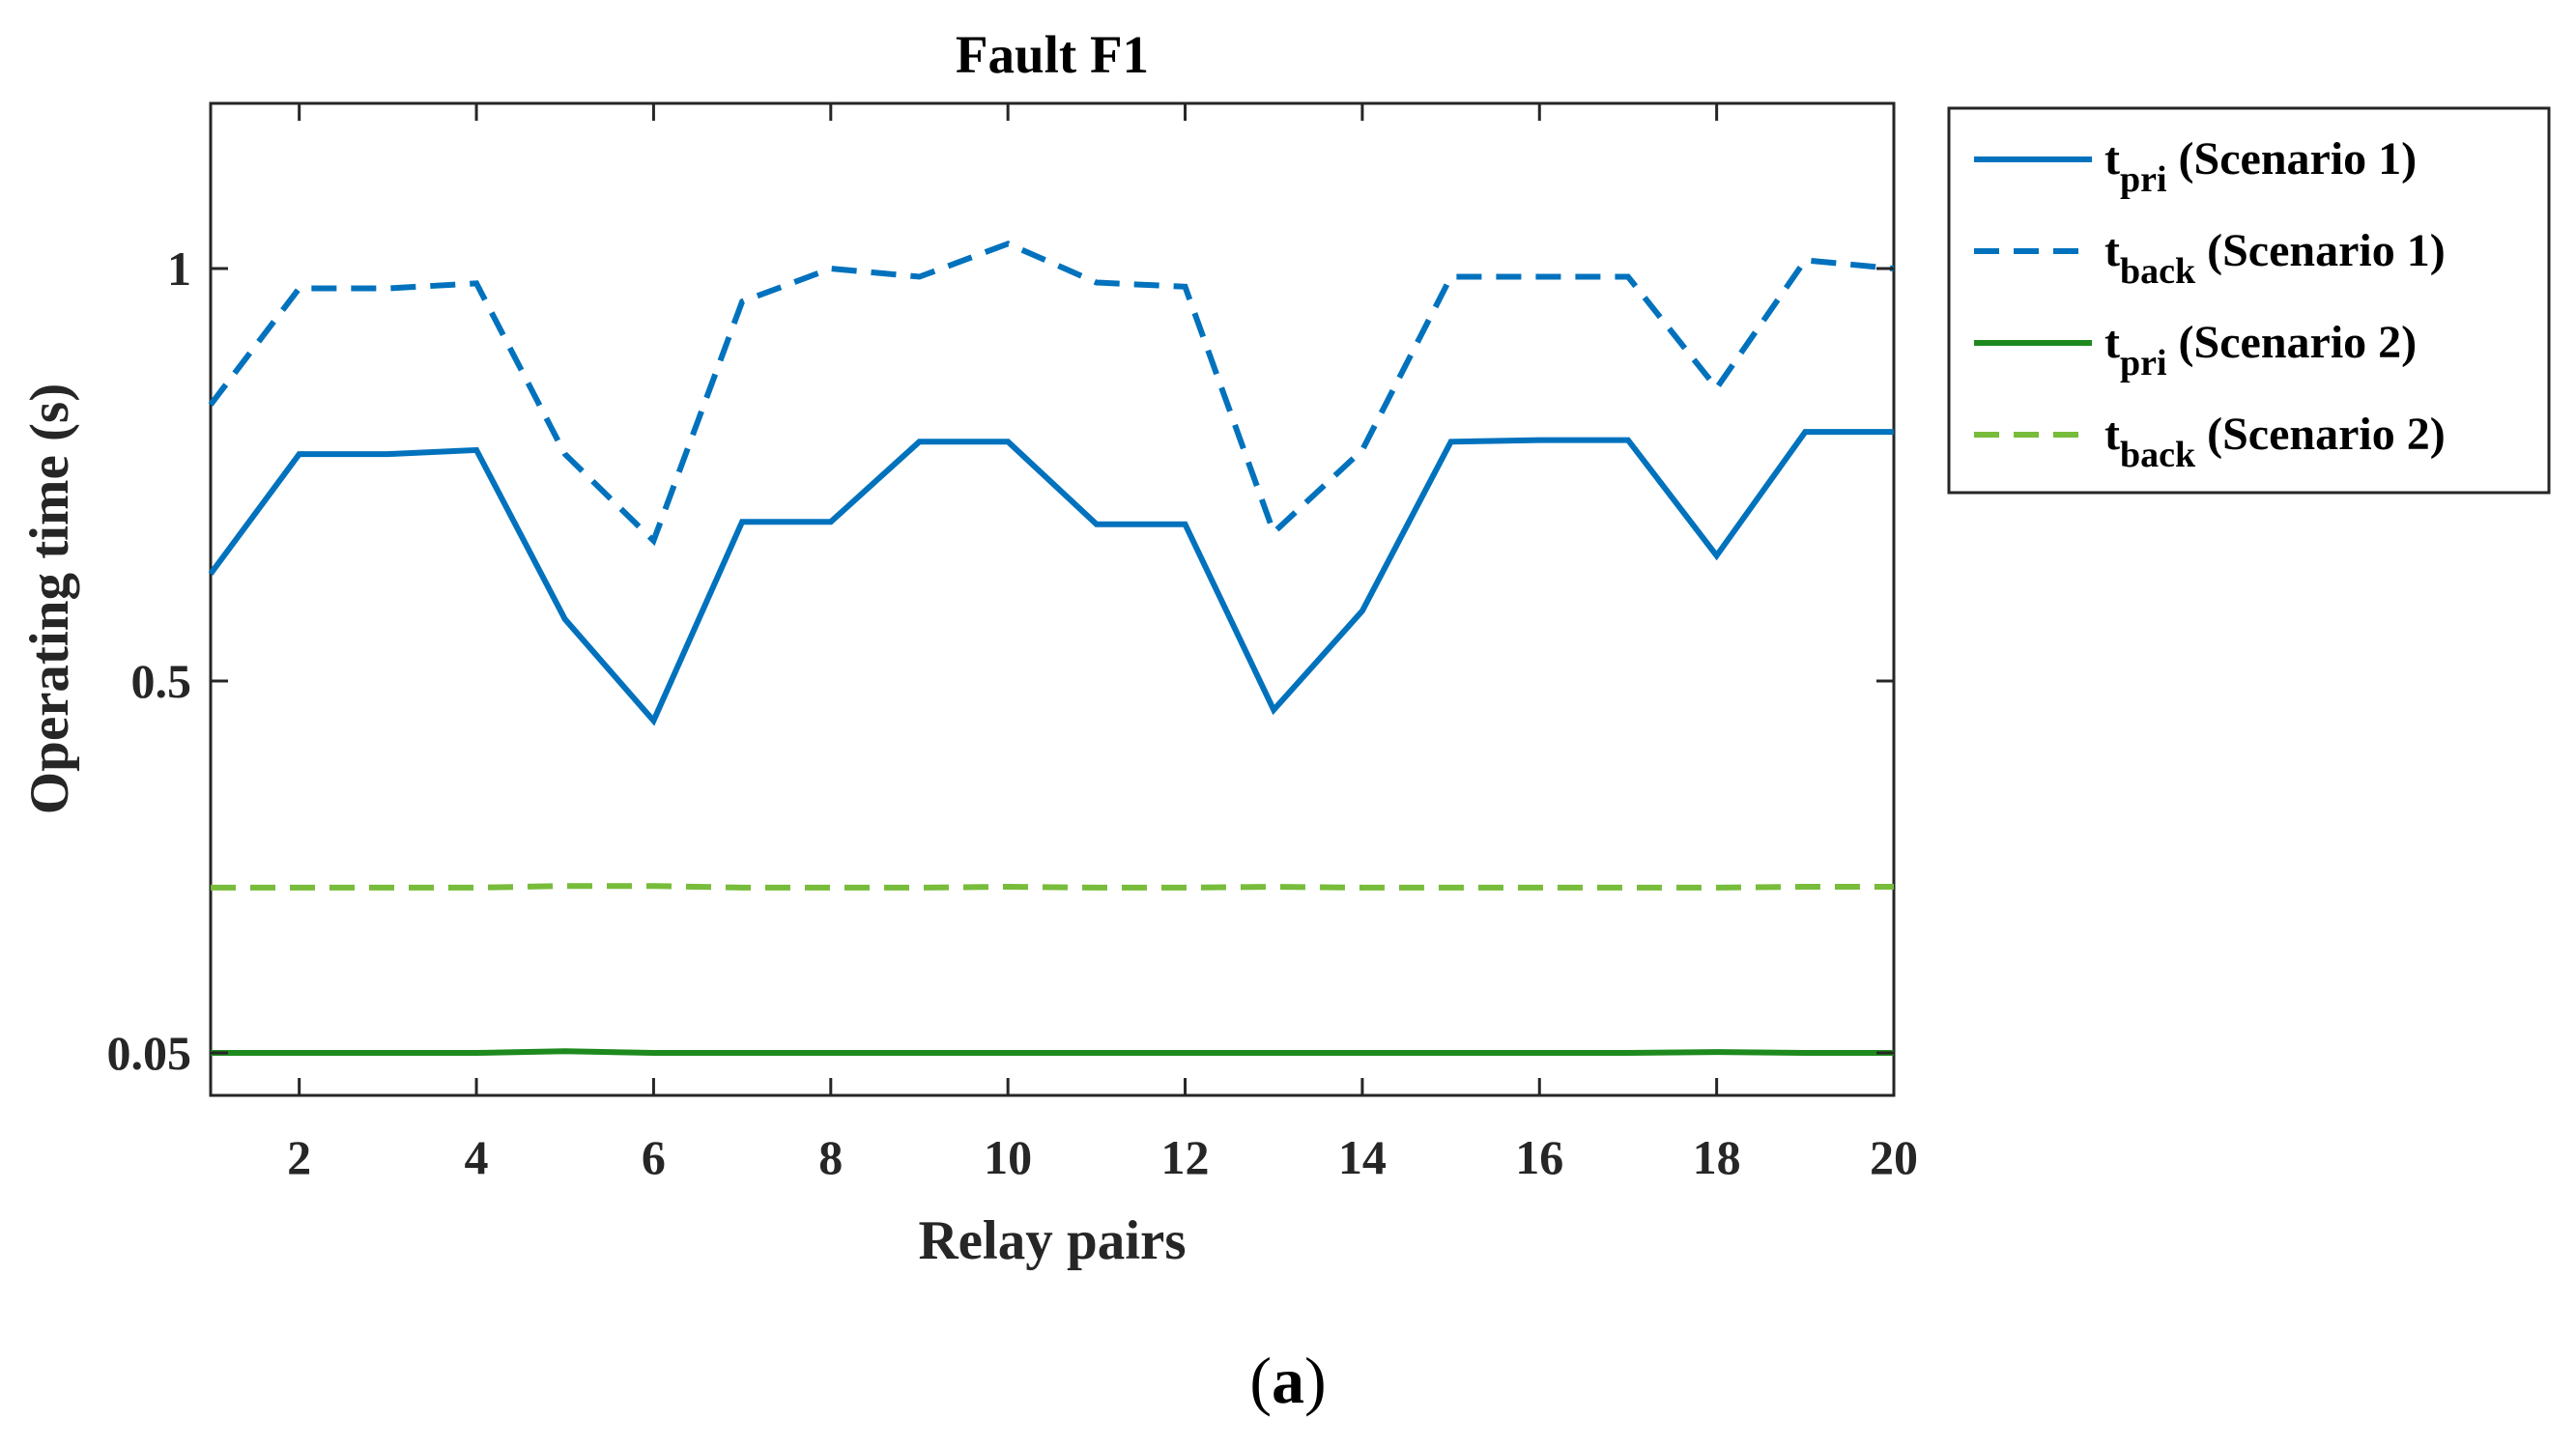 This screenshot has width=2576, height=1447. Describe the element at coordinates (654, 1157) in the screenshot. I see `x-tick-label-6: 6` at that location.